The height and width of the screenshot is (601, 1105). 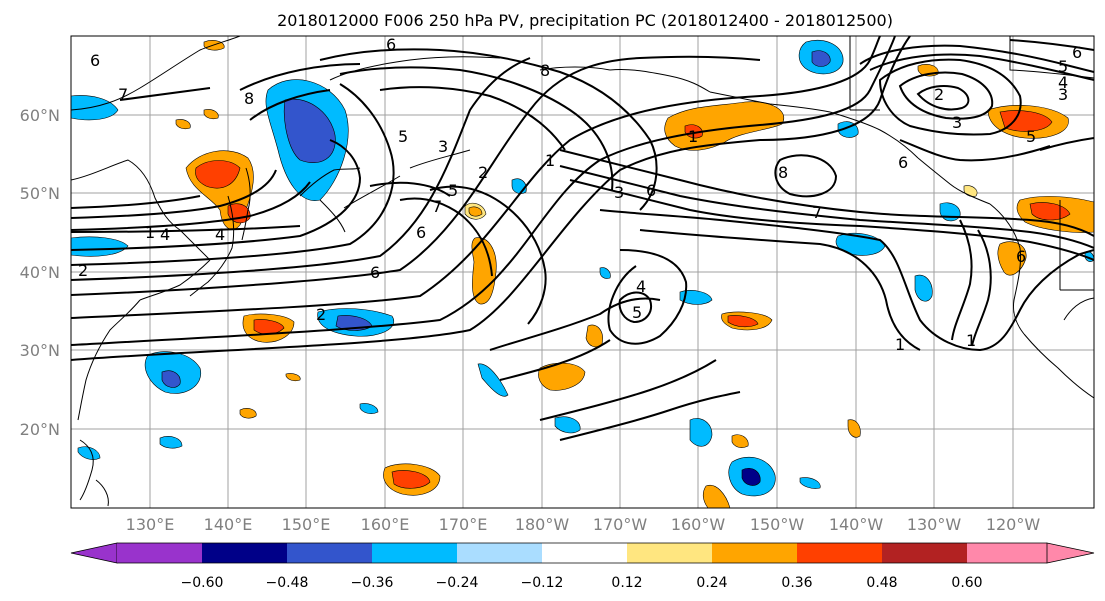 I want to click on lon-label: 180°W, so click(x=542, y=524).